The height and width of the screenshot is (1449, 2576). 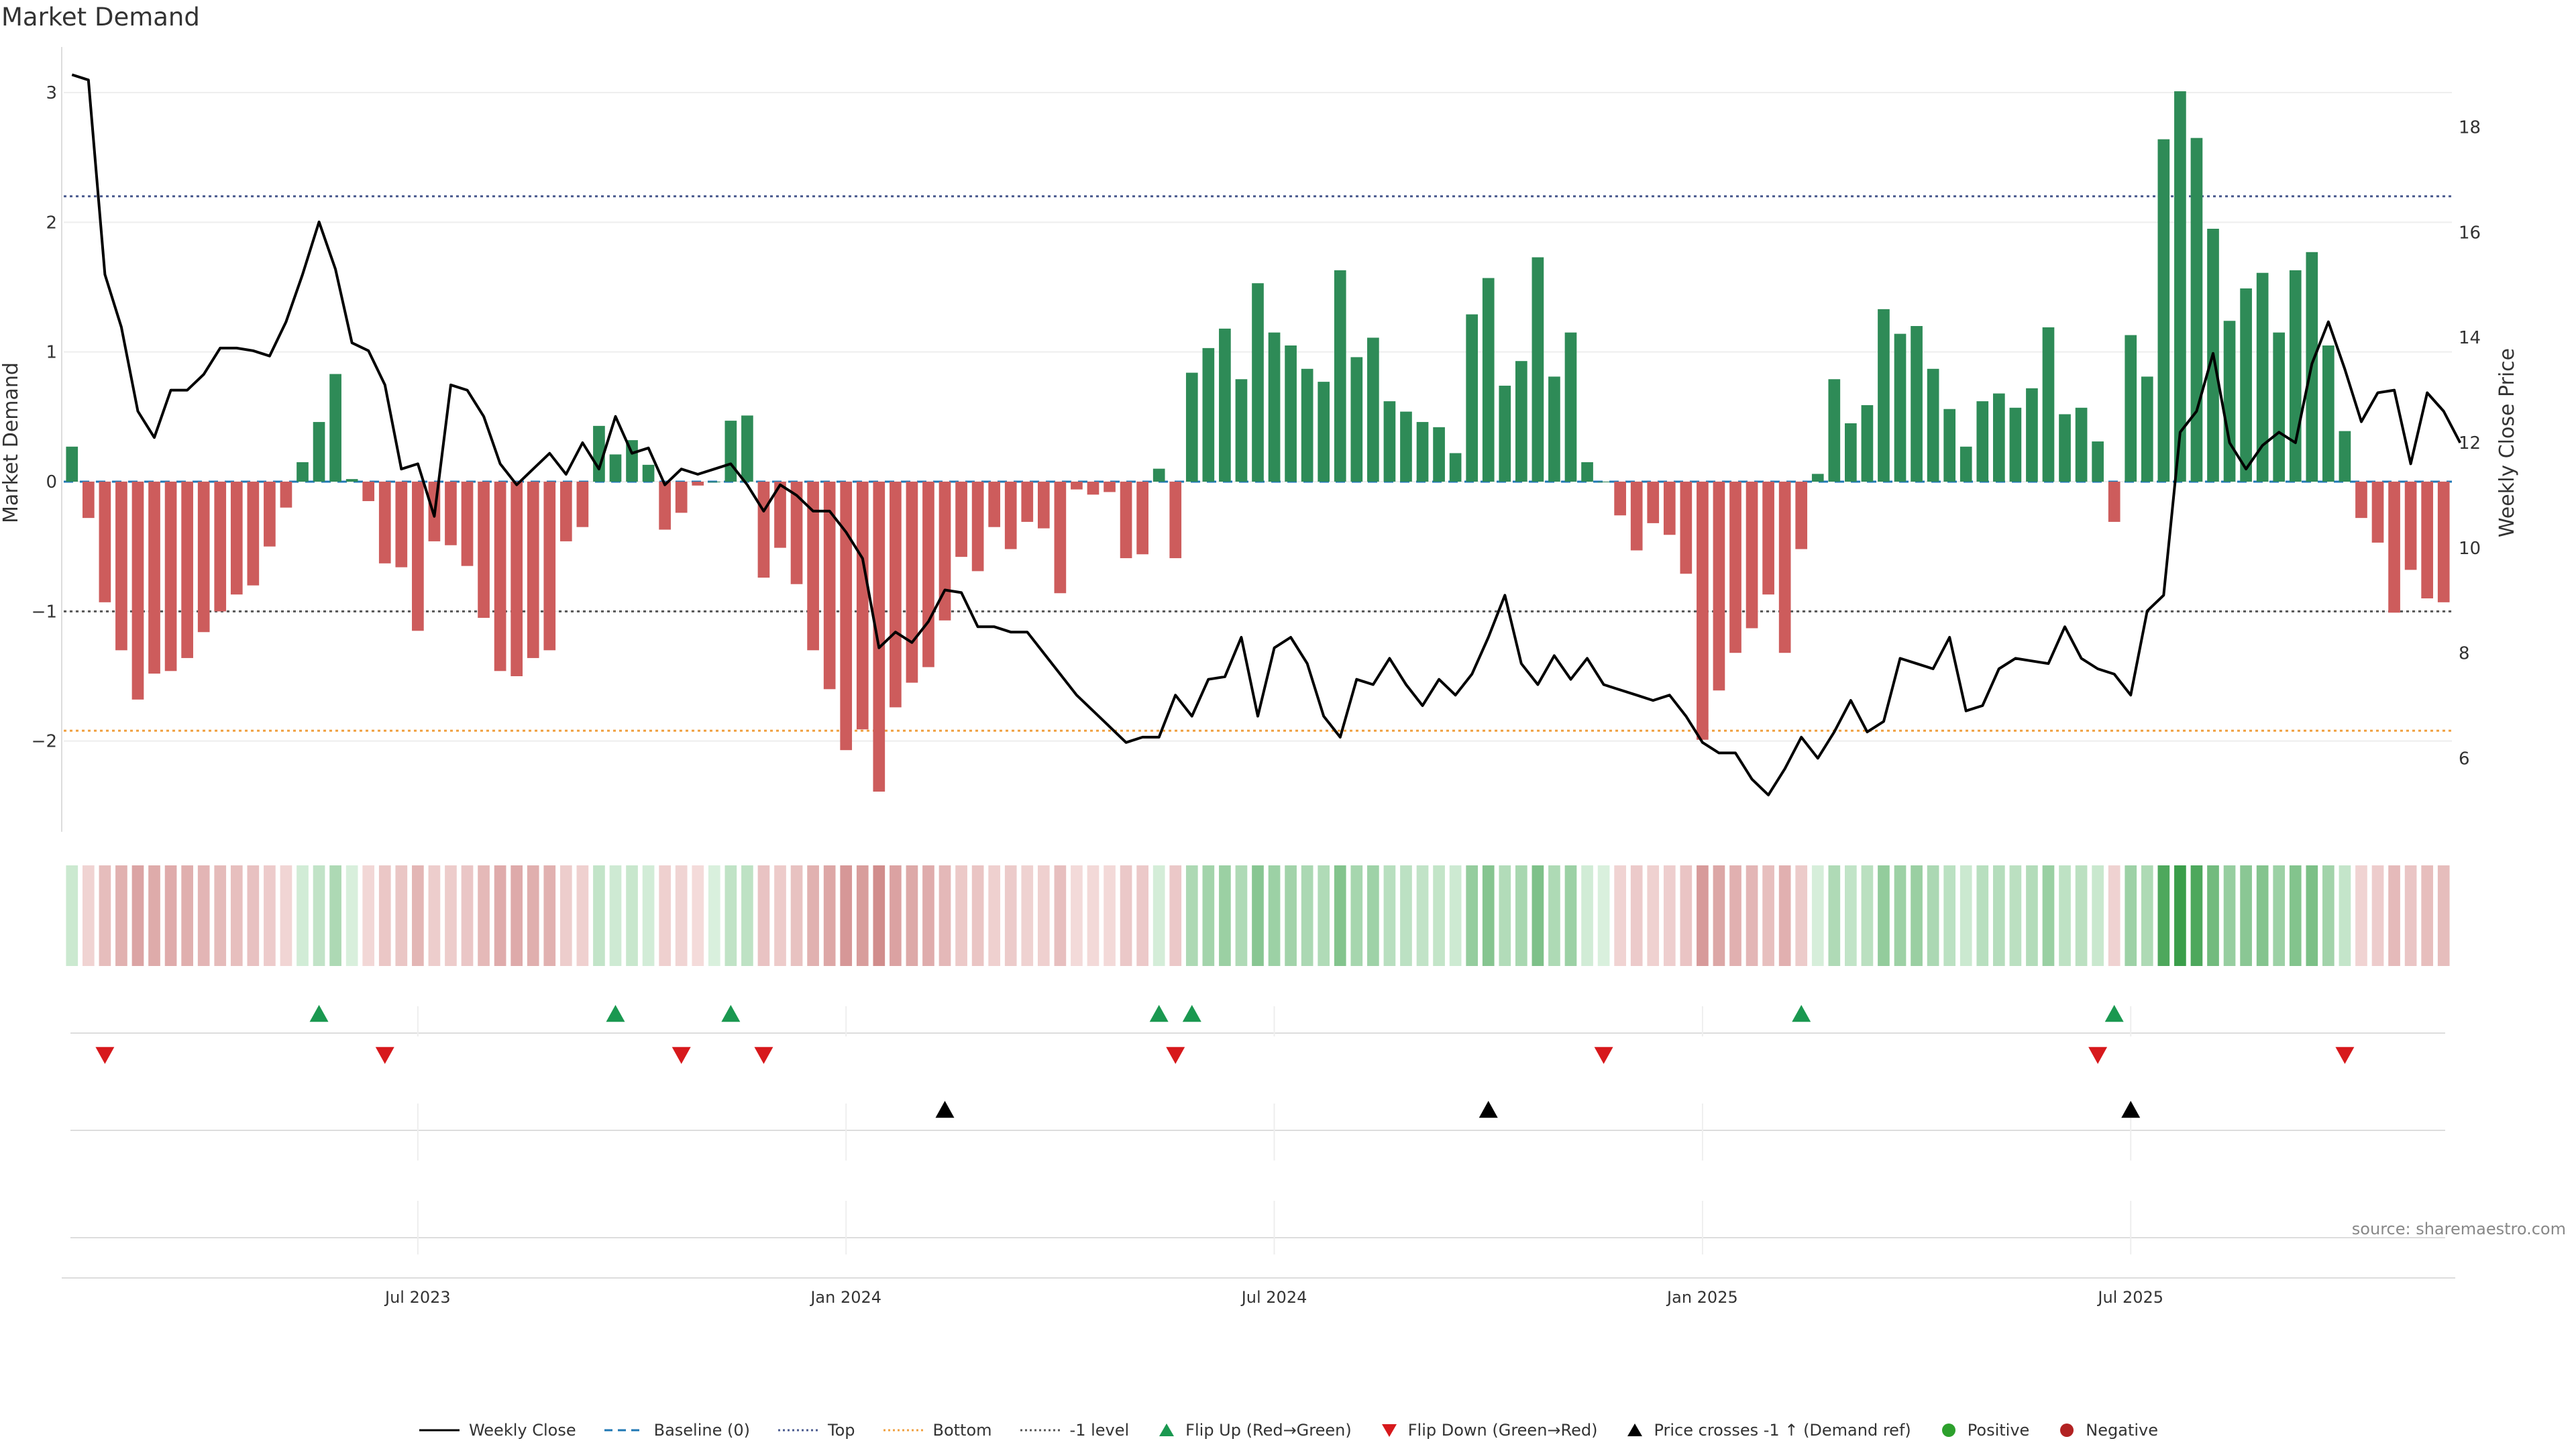 I want to click on y-tick-label: 0, so click(x=51, y=482).